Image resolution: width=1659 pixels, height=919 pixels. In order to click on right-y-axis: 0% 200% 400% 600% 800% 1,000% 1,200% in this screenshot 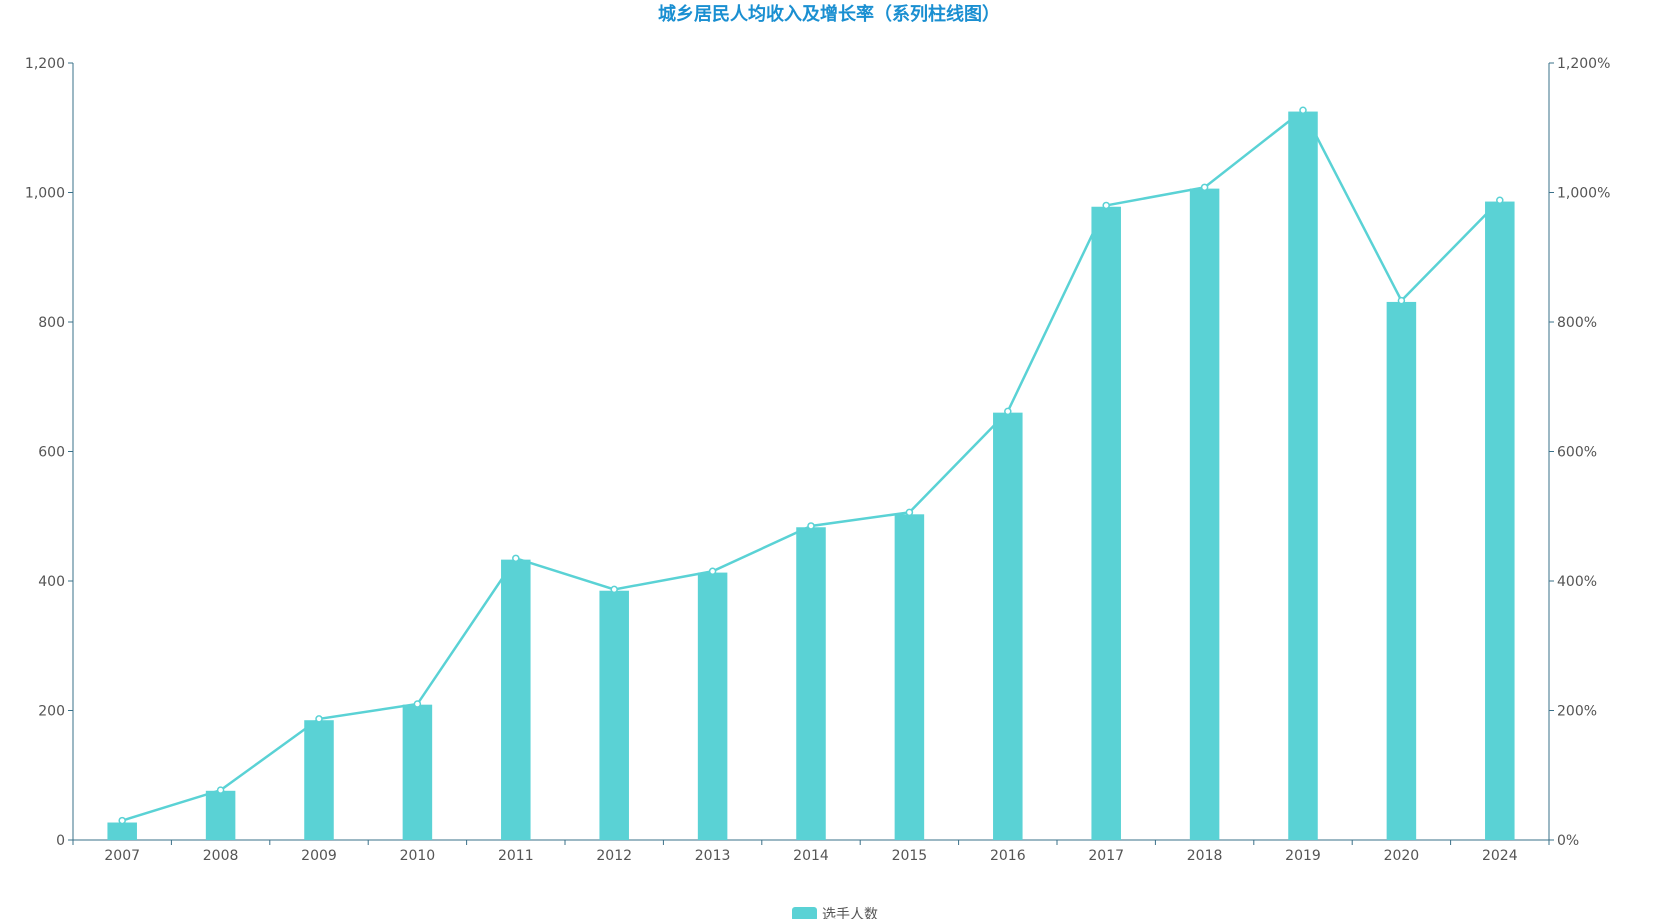, I will do `click(1579, 452)`.